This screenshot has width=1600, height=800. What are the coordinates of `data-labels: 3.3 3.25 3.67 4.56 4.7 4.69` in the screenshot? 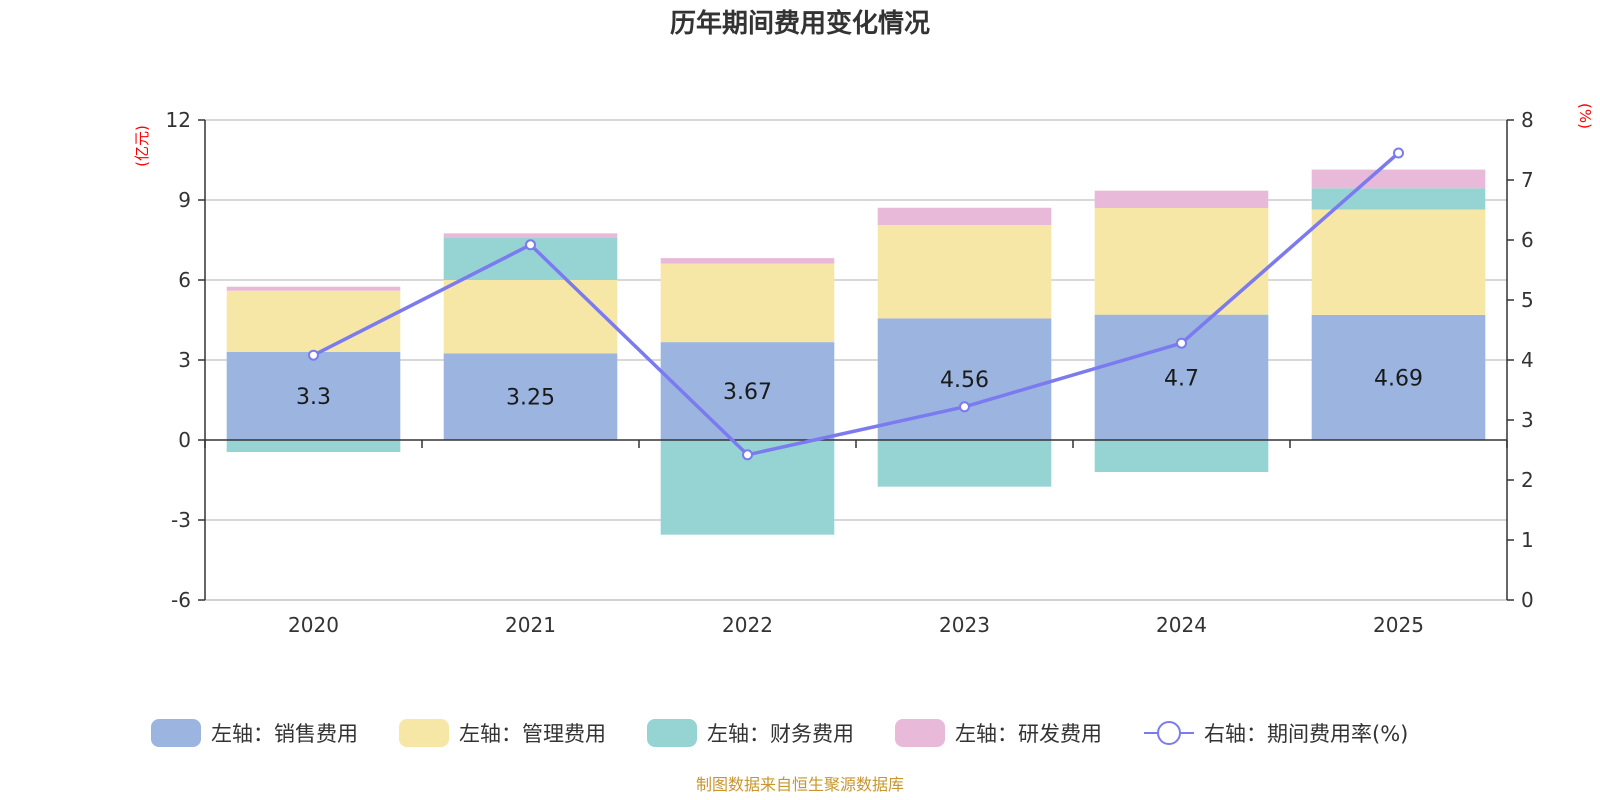 It's located at (859, 388).